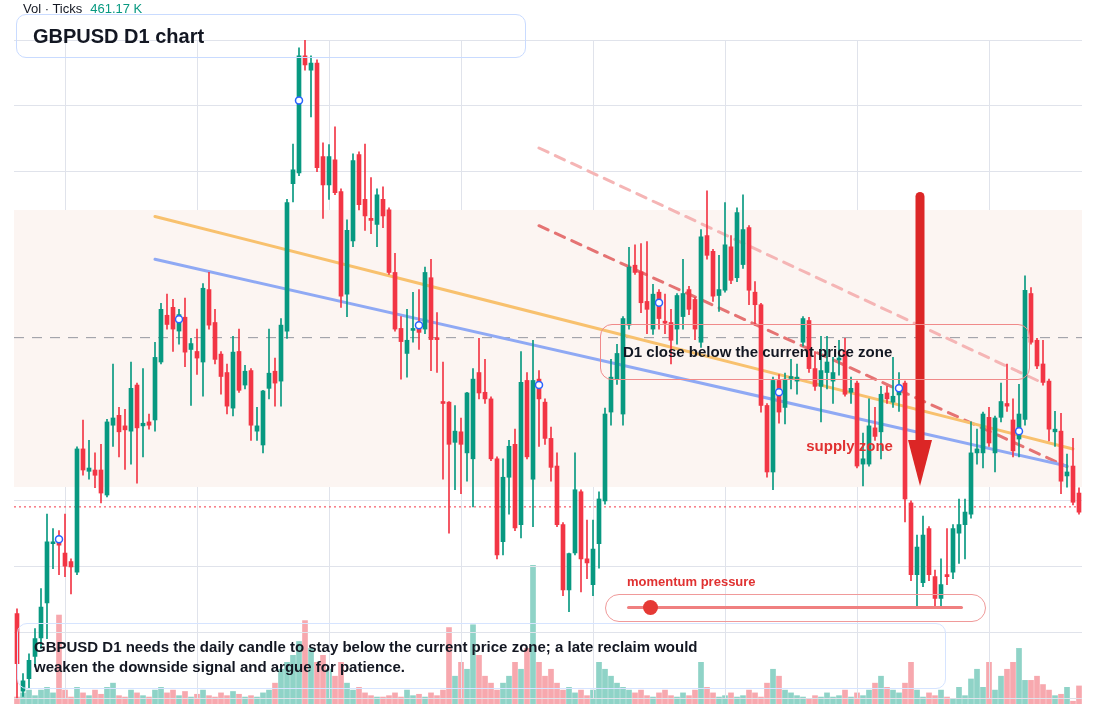 The height and width of the screenshot is (704, 1120). What do you see at coordinates (119, 36) in the screenshot?
I see `chart-title: GBPUSD D1 chart` at bounding box center [119, 36].